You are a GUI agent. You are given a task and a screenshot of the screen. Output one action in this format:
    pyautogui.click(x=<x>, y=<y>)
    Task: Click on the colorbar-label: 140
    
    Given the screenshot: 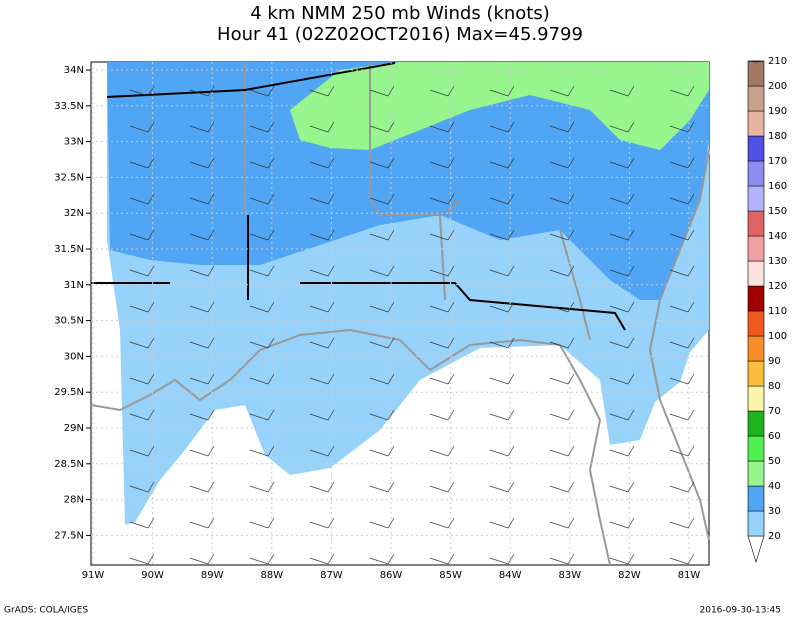 What is the action you would take?
    pyautogui.click(x=777, y=236)
    